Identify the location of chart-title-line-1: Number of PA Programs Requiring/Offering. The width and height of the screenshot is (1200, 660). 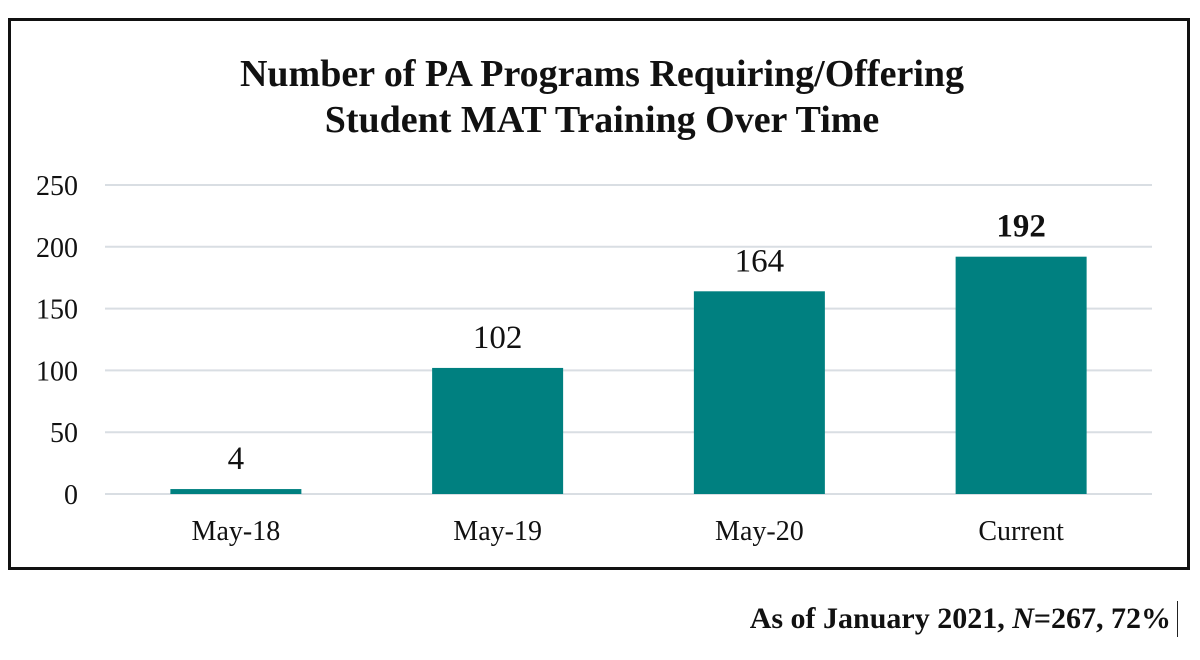
(602, 74).